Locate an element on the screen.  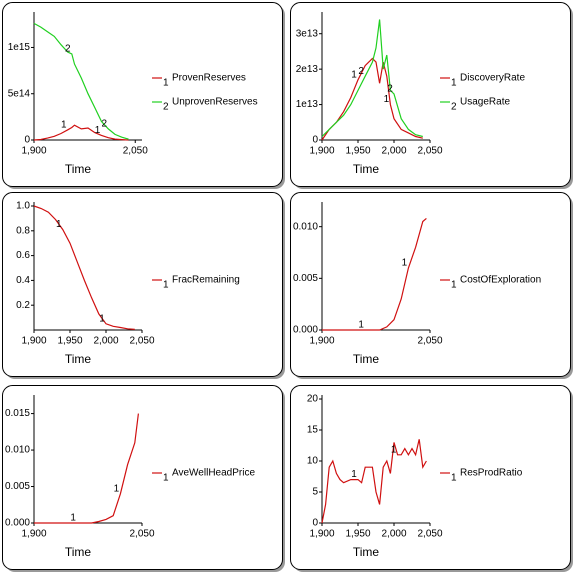
y-tick-label: 0.2 is located at coordinates (23, 305).